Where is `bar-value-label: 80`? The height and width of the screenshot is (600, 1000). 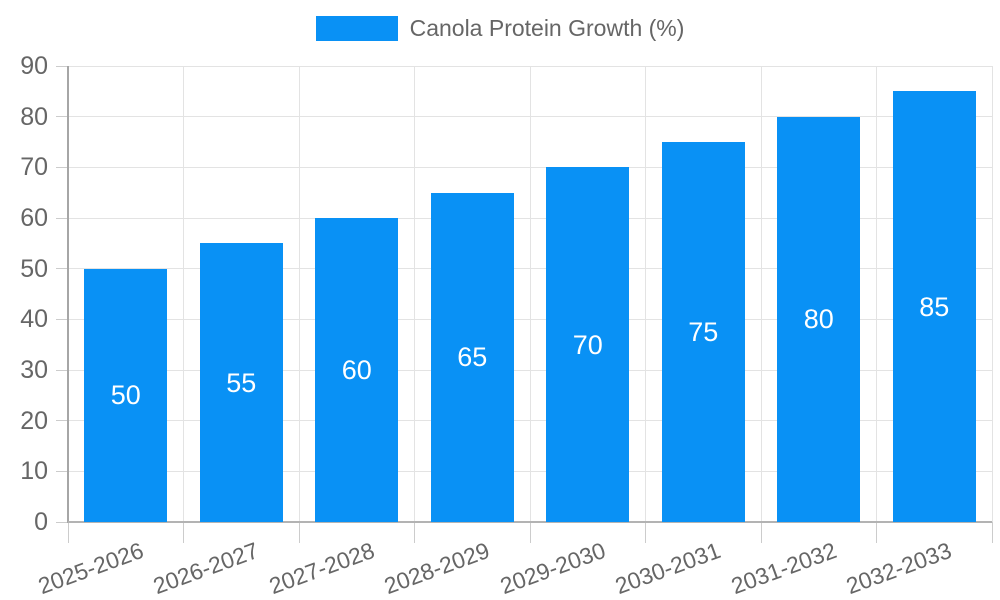 bar-value-label: 80 is located at coordinates (818, 319).